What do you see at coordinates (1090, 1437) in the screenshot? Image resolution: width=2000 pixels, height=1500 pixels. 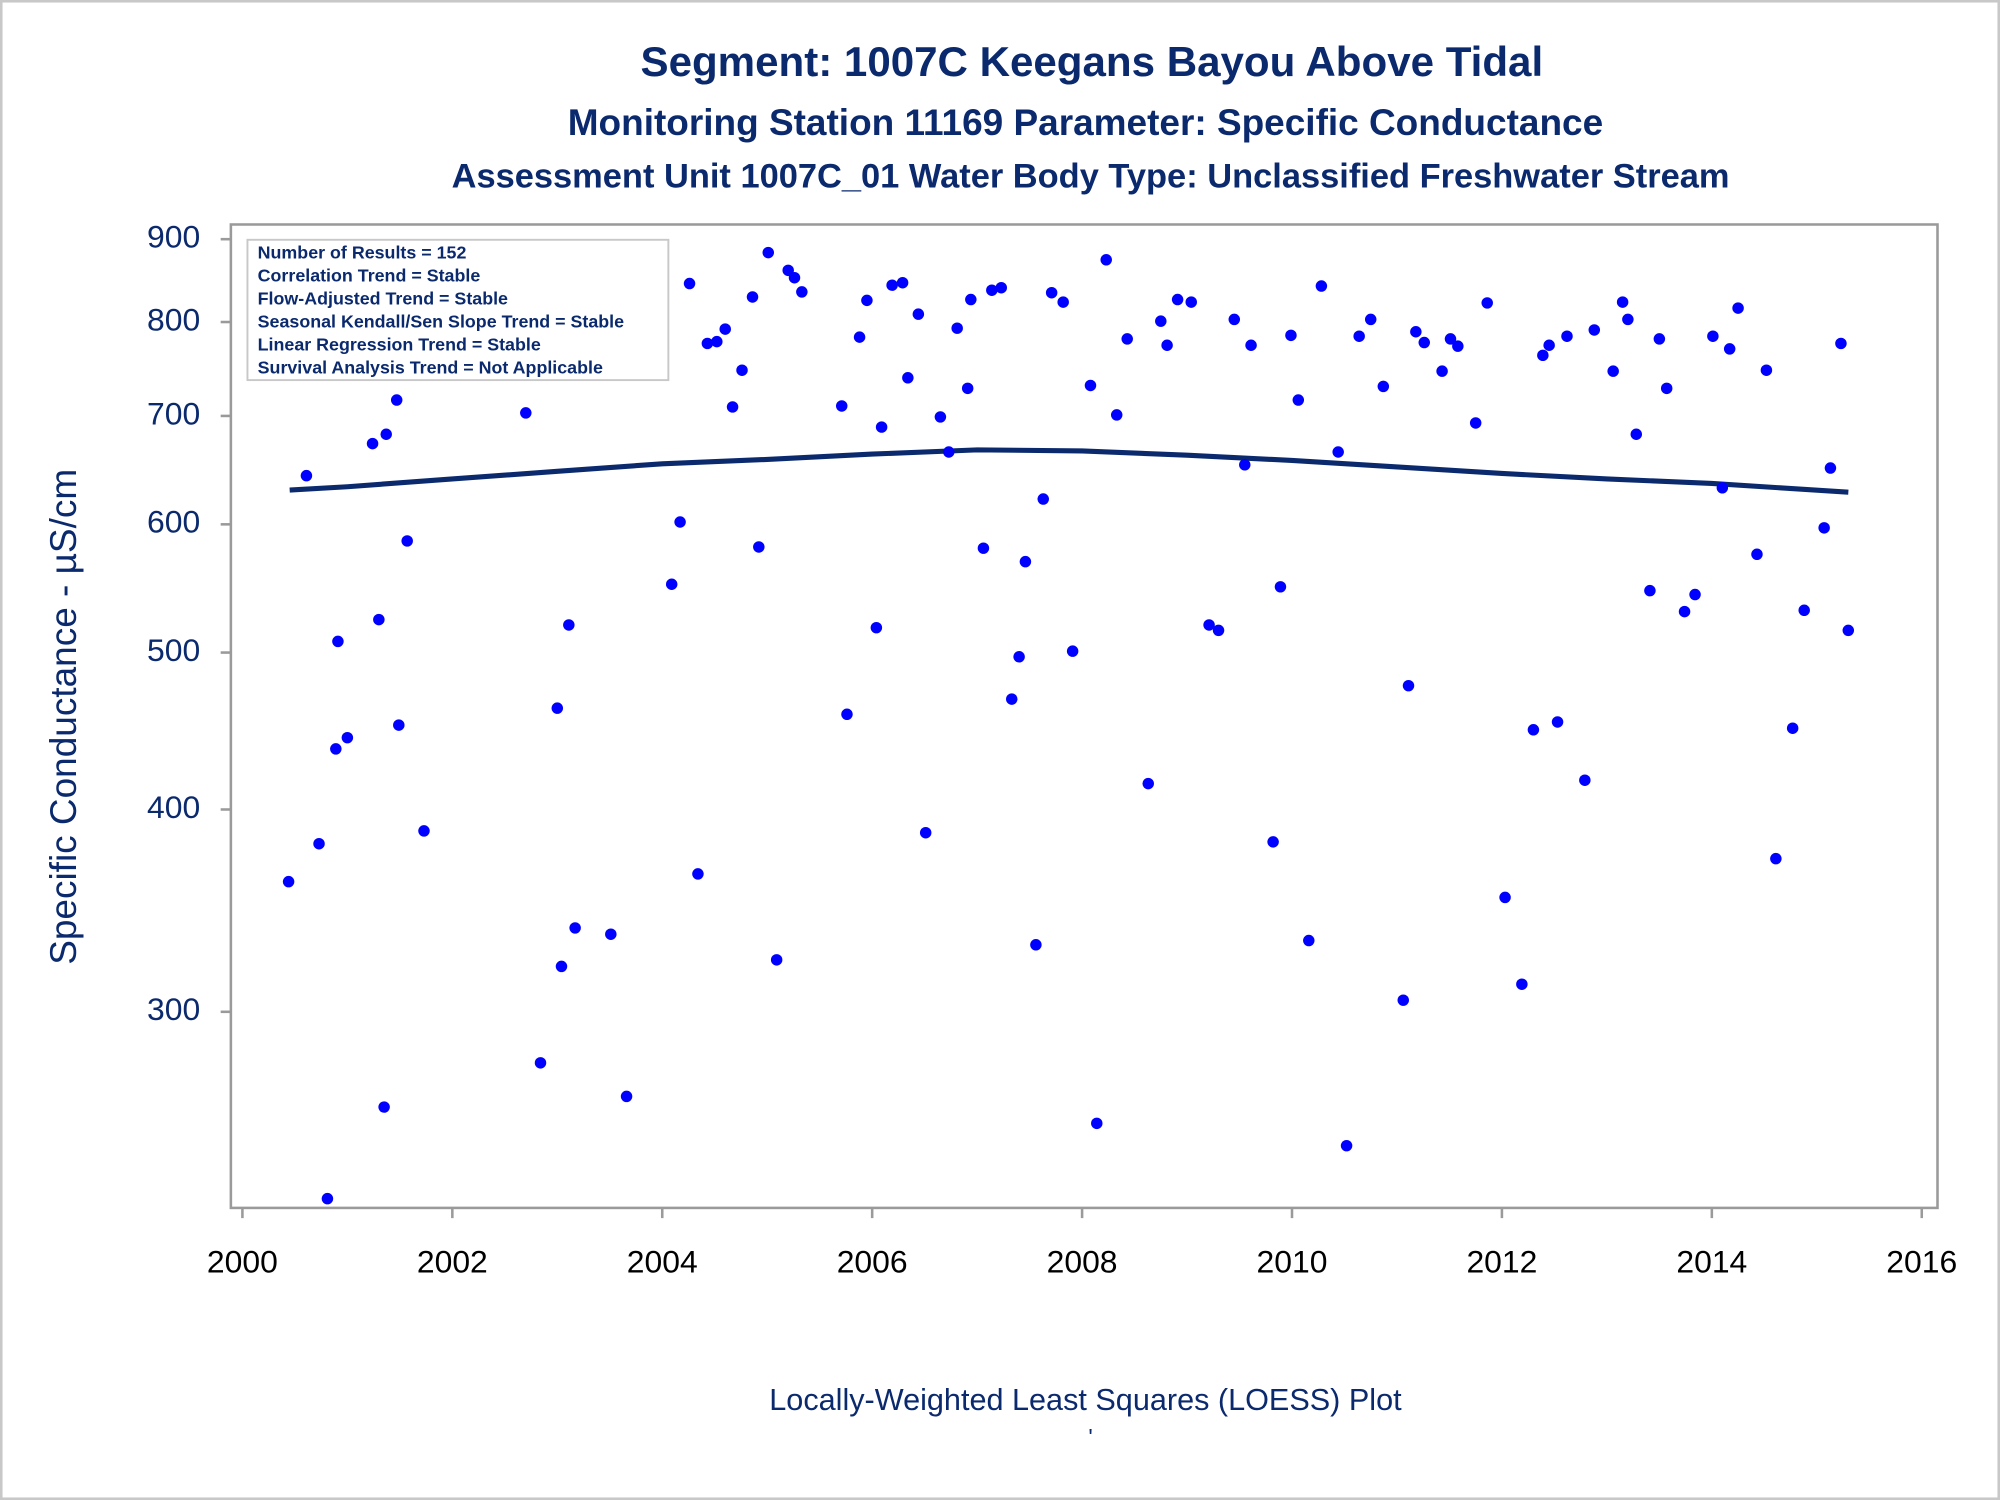 I see `footnote-mark: '` at bounding box center [1090, 1437].